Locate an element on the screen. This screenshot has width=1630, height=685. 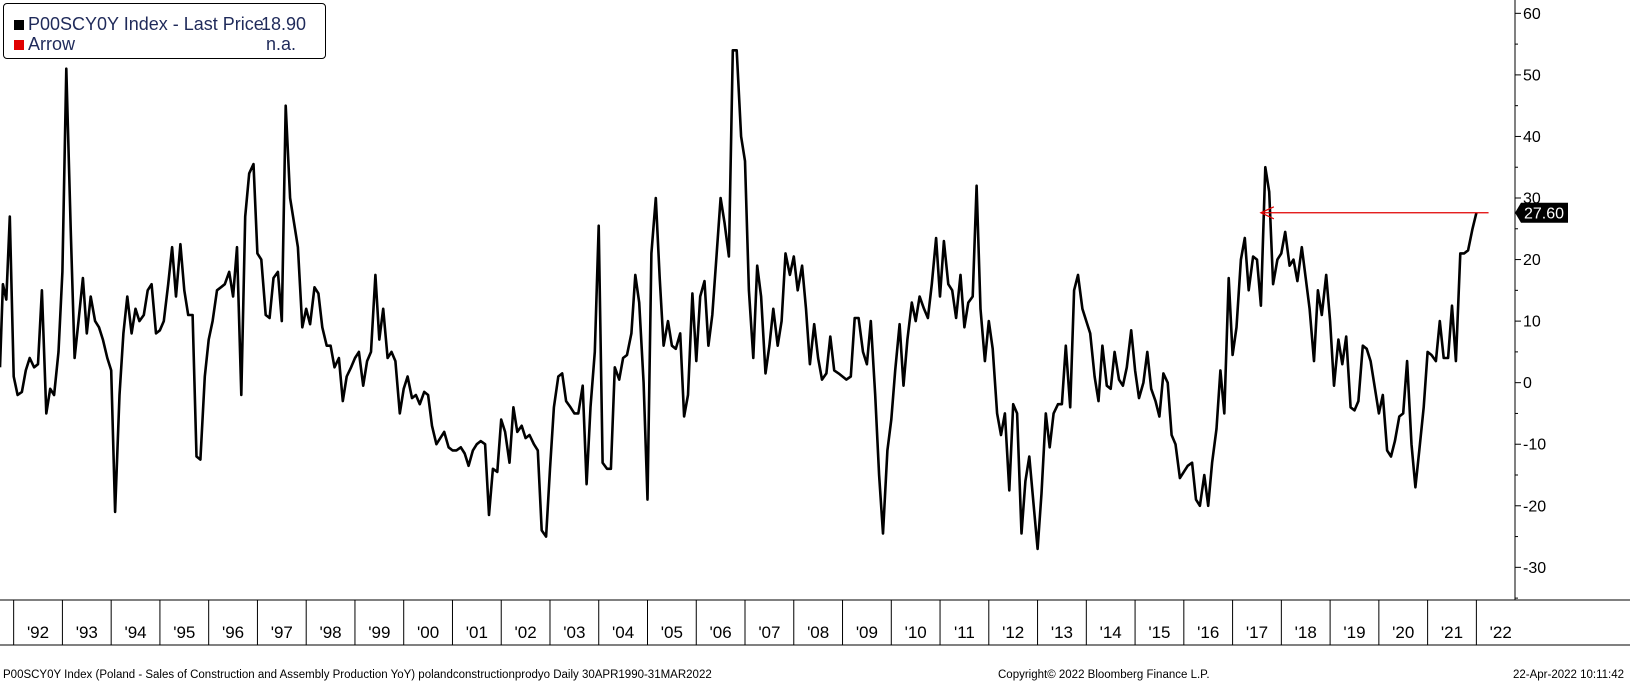
x-tick-label: '07 is located at coordinates (769, 632).